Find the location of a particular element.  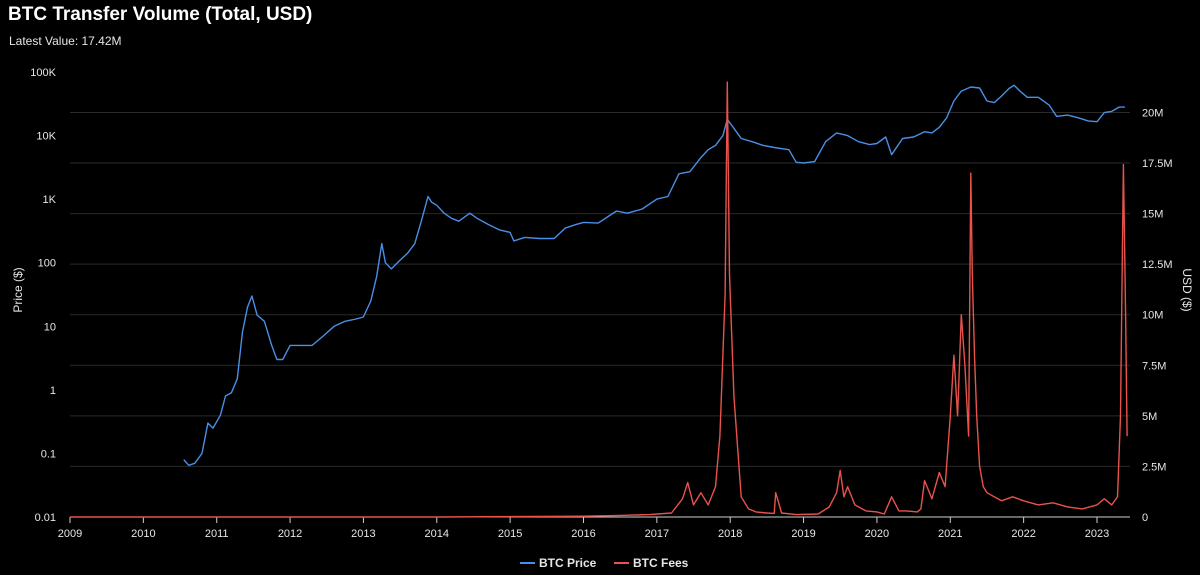

y-axis-right-label: USD ($) is located at coordinates (1187, 289).